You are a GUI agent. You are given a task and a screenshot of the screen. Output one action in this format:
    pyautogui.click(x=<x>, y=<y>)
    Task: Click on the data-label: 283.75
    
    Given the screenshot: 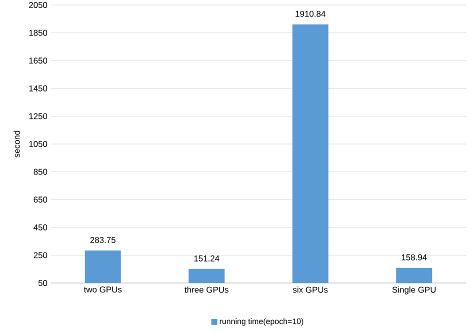 What is the action you would take?
    pyautogui.click(x=103, y=240)
    